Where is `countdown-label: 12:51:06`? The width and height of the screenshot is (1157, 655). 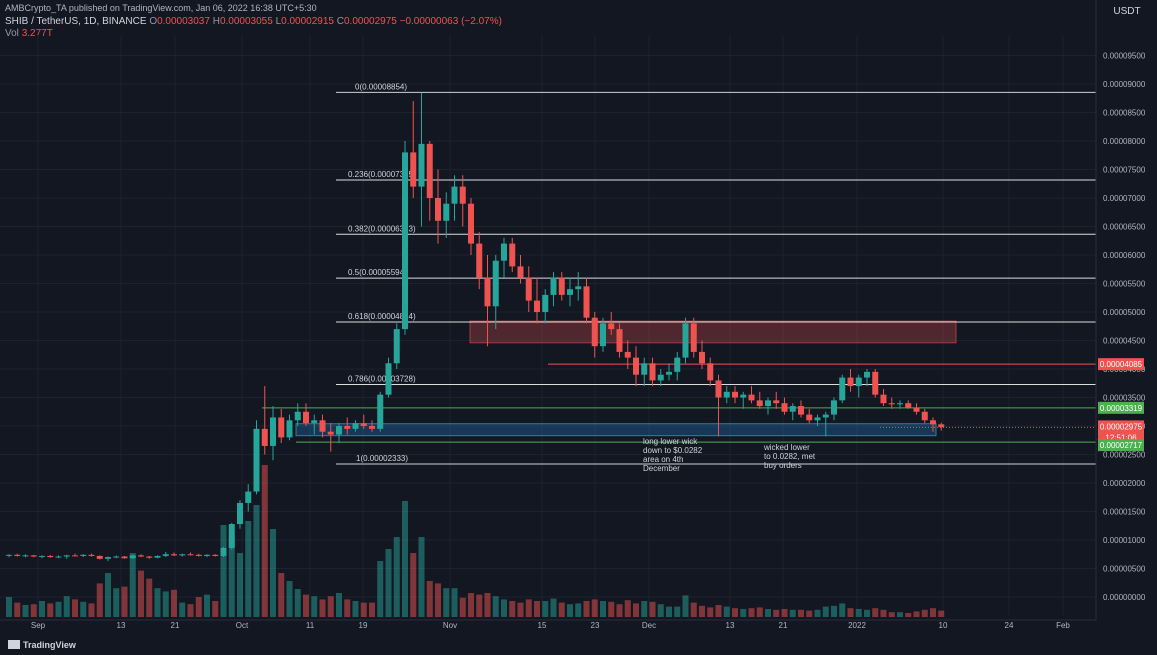
countdown-label: 12:51:06 is located at coordinates (1121, 437).